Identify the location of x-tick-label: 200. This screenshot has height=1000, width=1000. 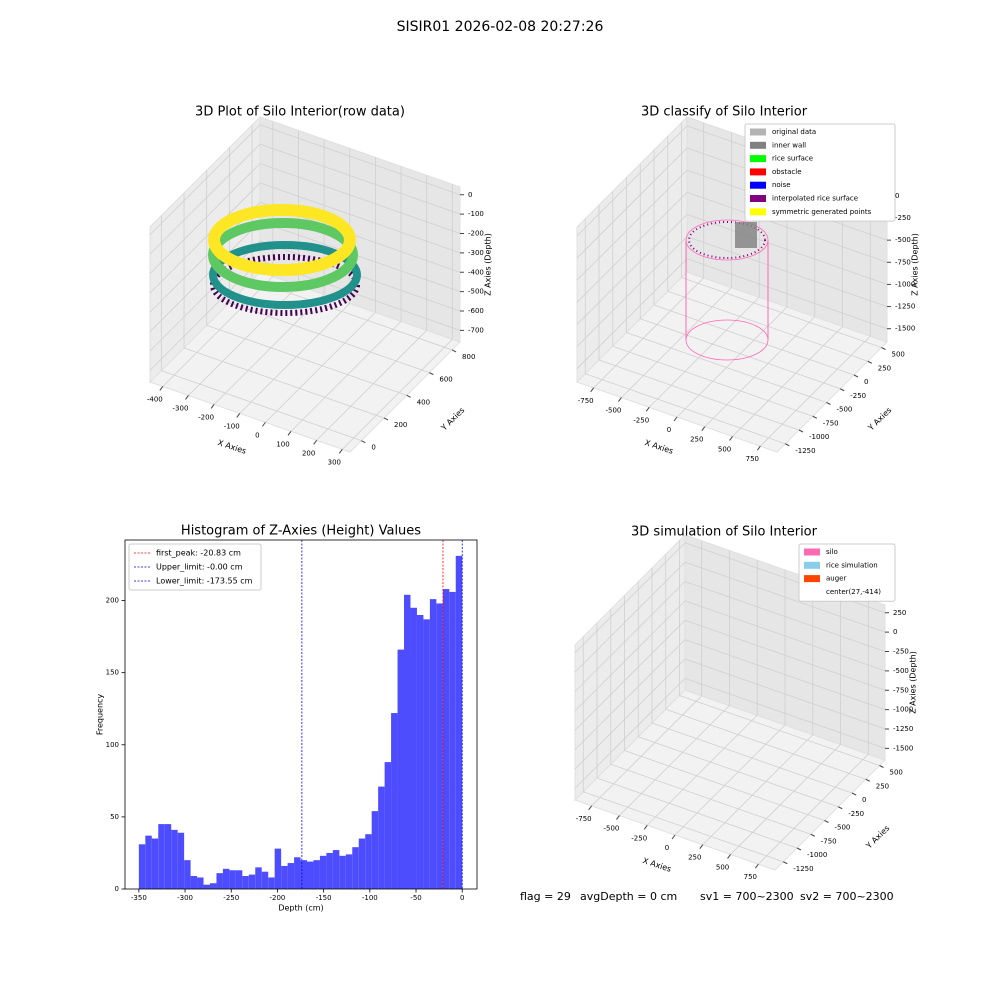
(308, 453).